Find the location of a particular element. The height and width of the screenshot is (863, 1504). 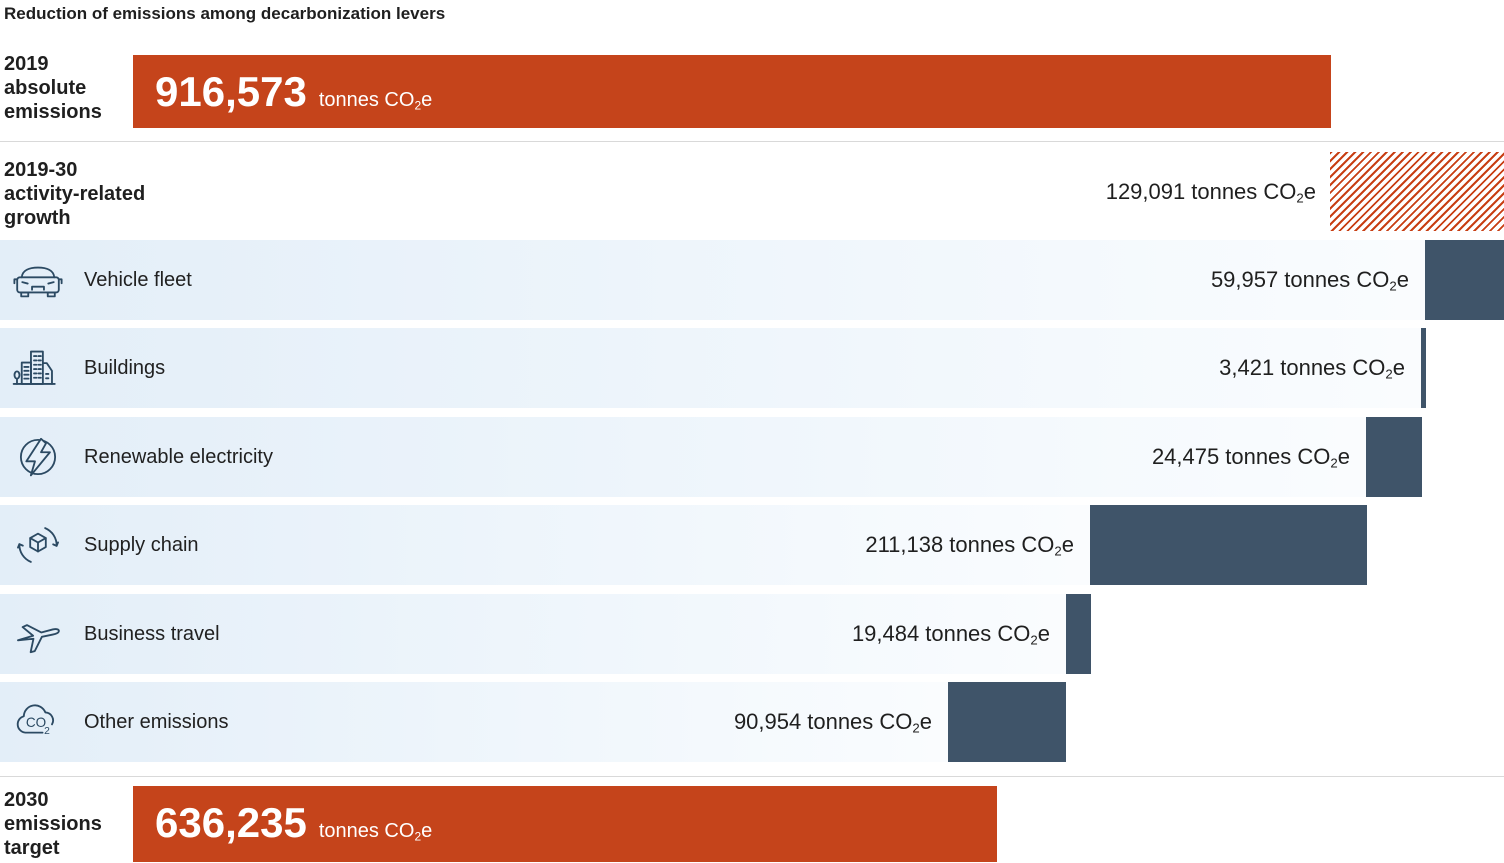

target-row-label: 2030 emissions target is located at coordinates (53, 824).